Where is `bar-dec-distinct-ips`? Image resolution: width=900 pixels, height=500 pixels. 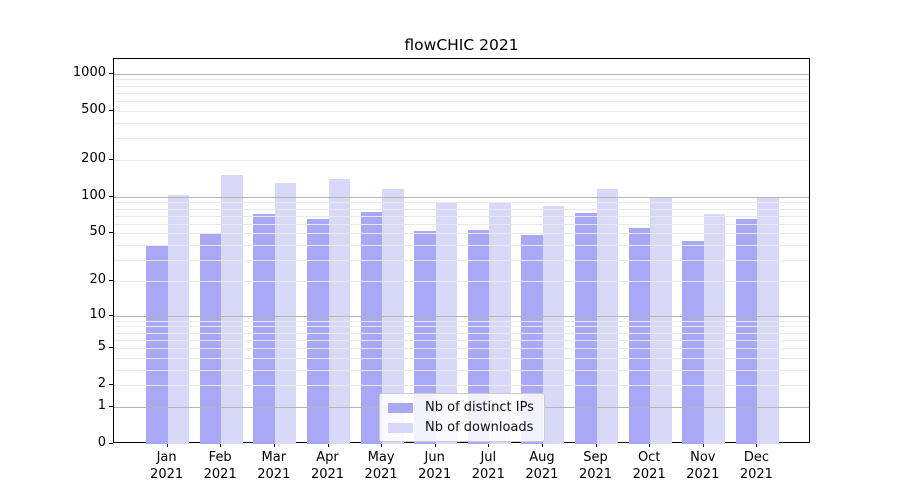 bar-dec-distinct-ips is located at coordinates (746, 331).